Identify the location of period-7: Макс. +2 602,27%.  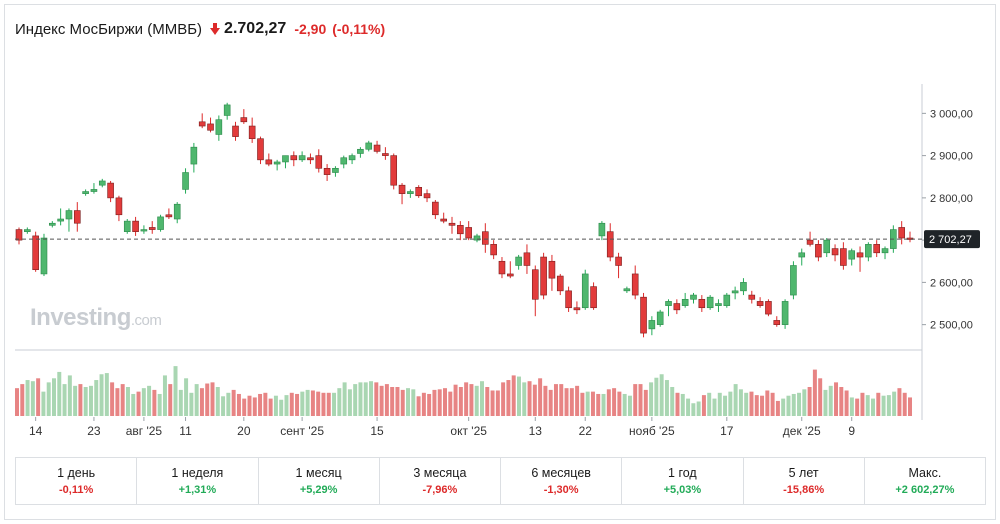
(925, 481).